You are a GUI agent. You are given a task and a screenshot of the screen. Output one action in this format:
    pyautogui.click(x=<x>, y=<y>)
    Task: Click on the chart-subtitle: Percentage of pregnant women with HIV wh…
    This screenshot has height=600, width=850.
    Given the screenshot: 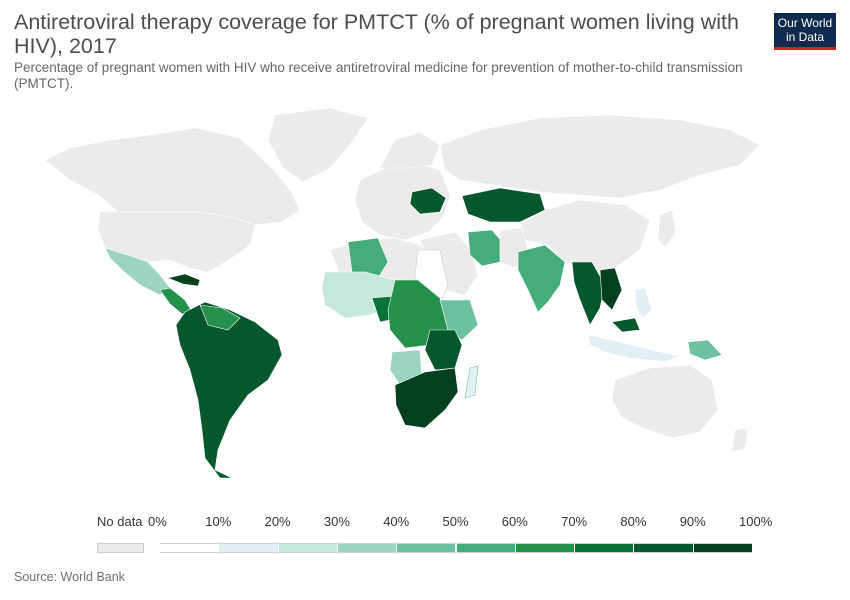 What is the action you would take?
    pyautogui.click(x=378, y=75)
    